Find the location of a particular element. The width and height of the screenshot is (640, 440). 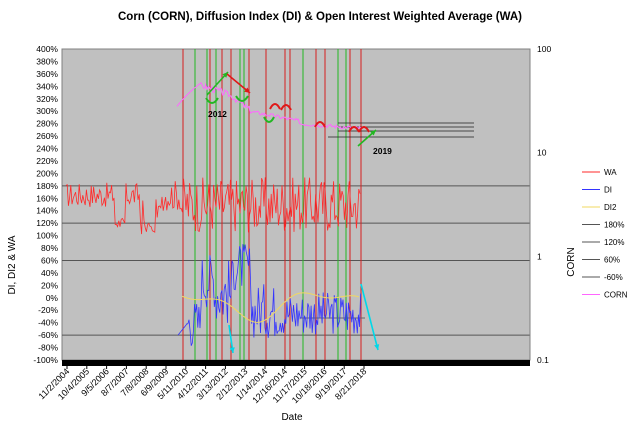

legend-label: WA is located at coordinates (610, 172).